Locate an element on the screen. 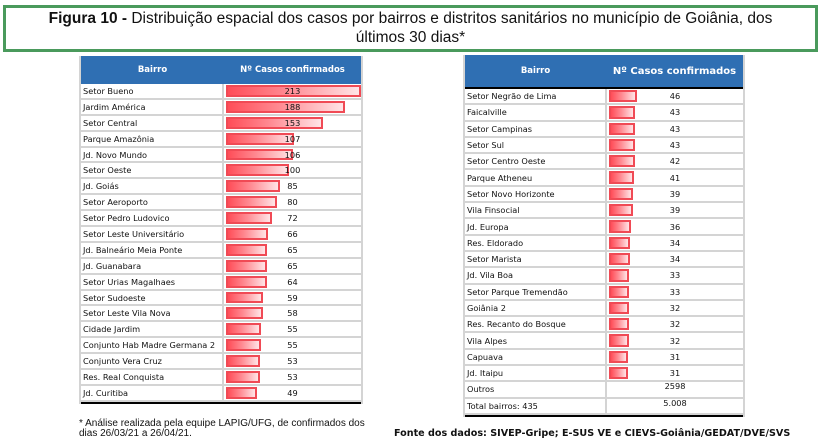  cases-value: 213 is located at coordinates (292, 90).